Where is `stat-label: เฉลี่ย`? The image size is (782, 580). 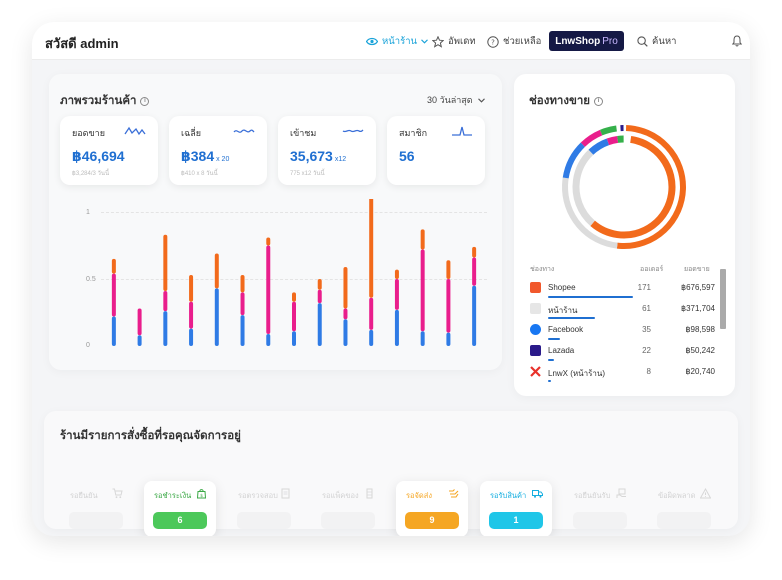 stat-label: เฉลี่ย is located at coordinates (191, 133).